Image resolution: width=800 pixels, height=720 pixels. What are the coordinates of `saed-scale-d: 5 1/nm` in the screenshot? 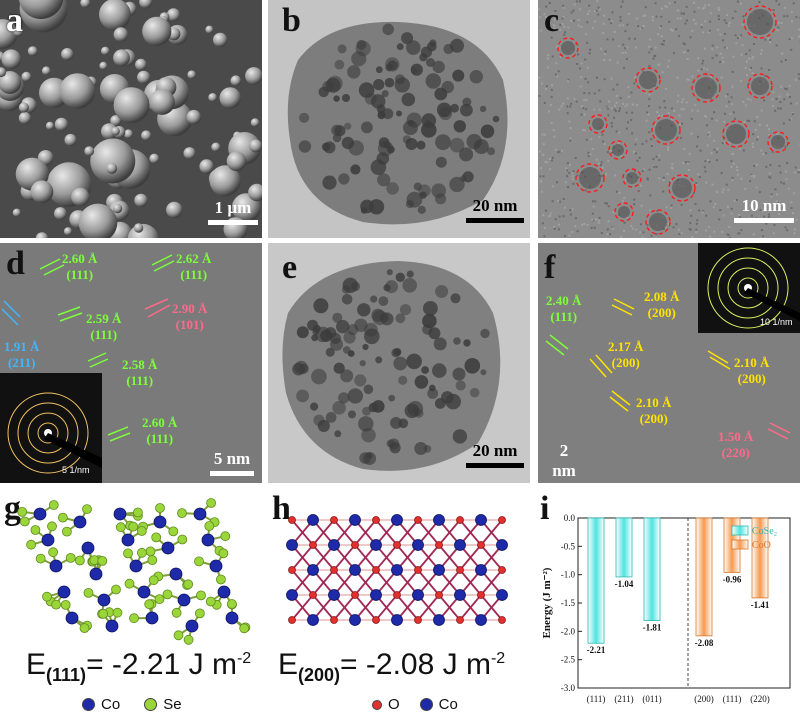 It's located at (76, 470).